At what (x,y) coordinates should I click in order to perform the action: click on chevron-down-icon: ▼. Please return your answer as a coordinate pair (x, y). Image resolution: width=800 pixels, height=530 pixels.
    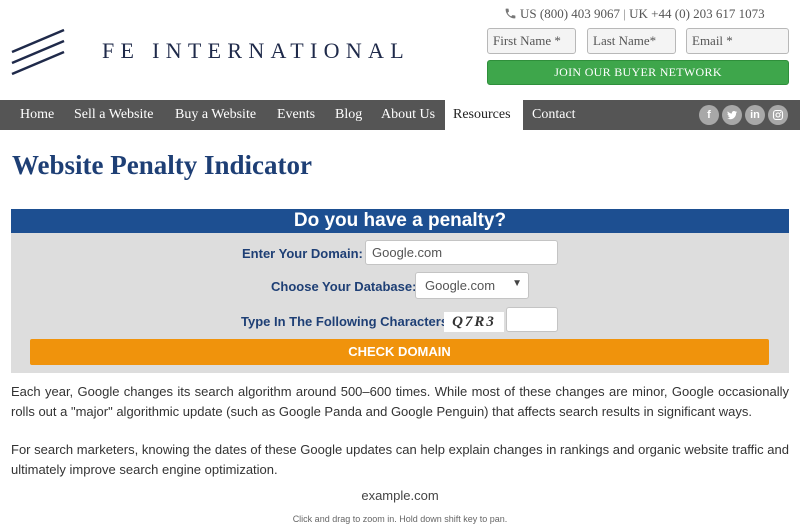
    Looking at the image, I should click on (517, 283).